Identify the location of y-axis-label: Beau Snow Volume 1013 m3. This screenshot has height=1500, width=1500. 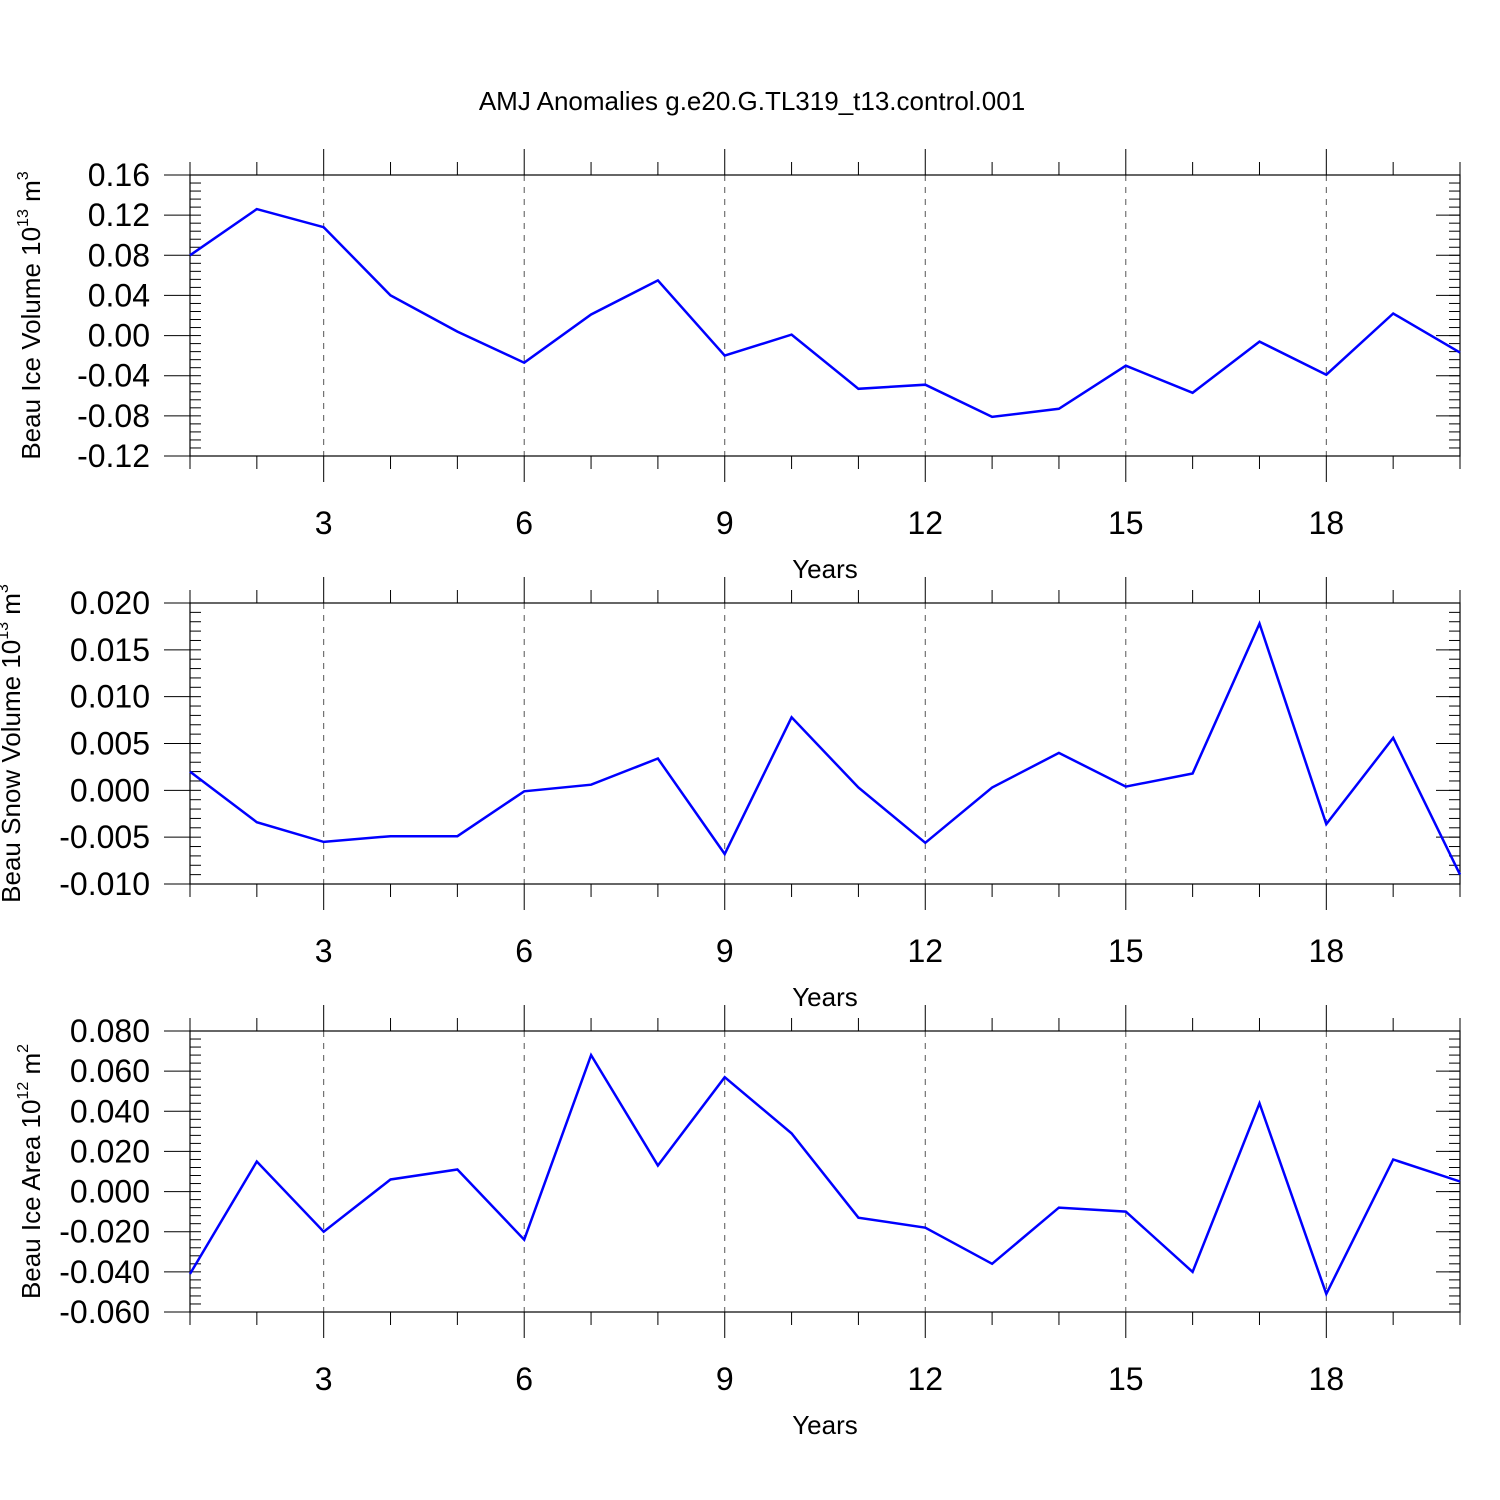
(13, 743).